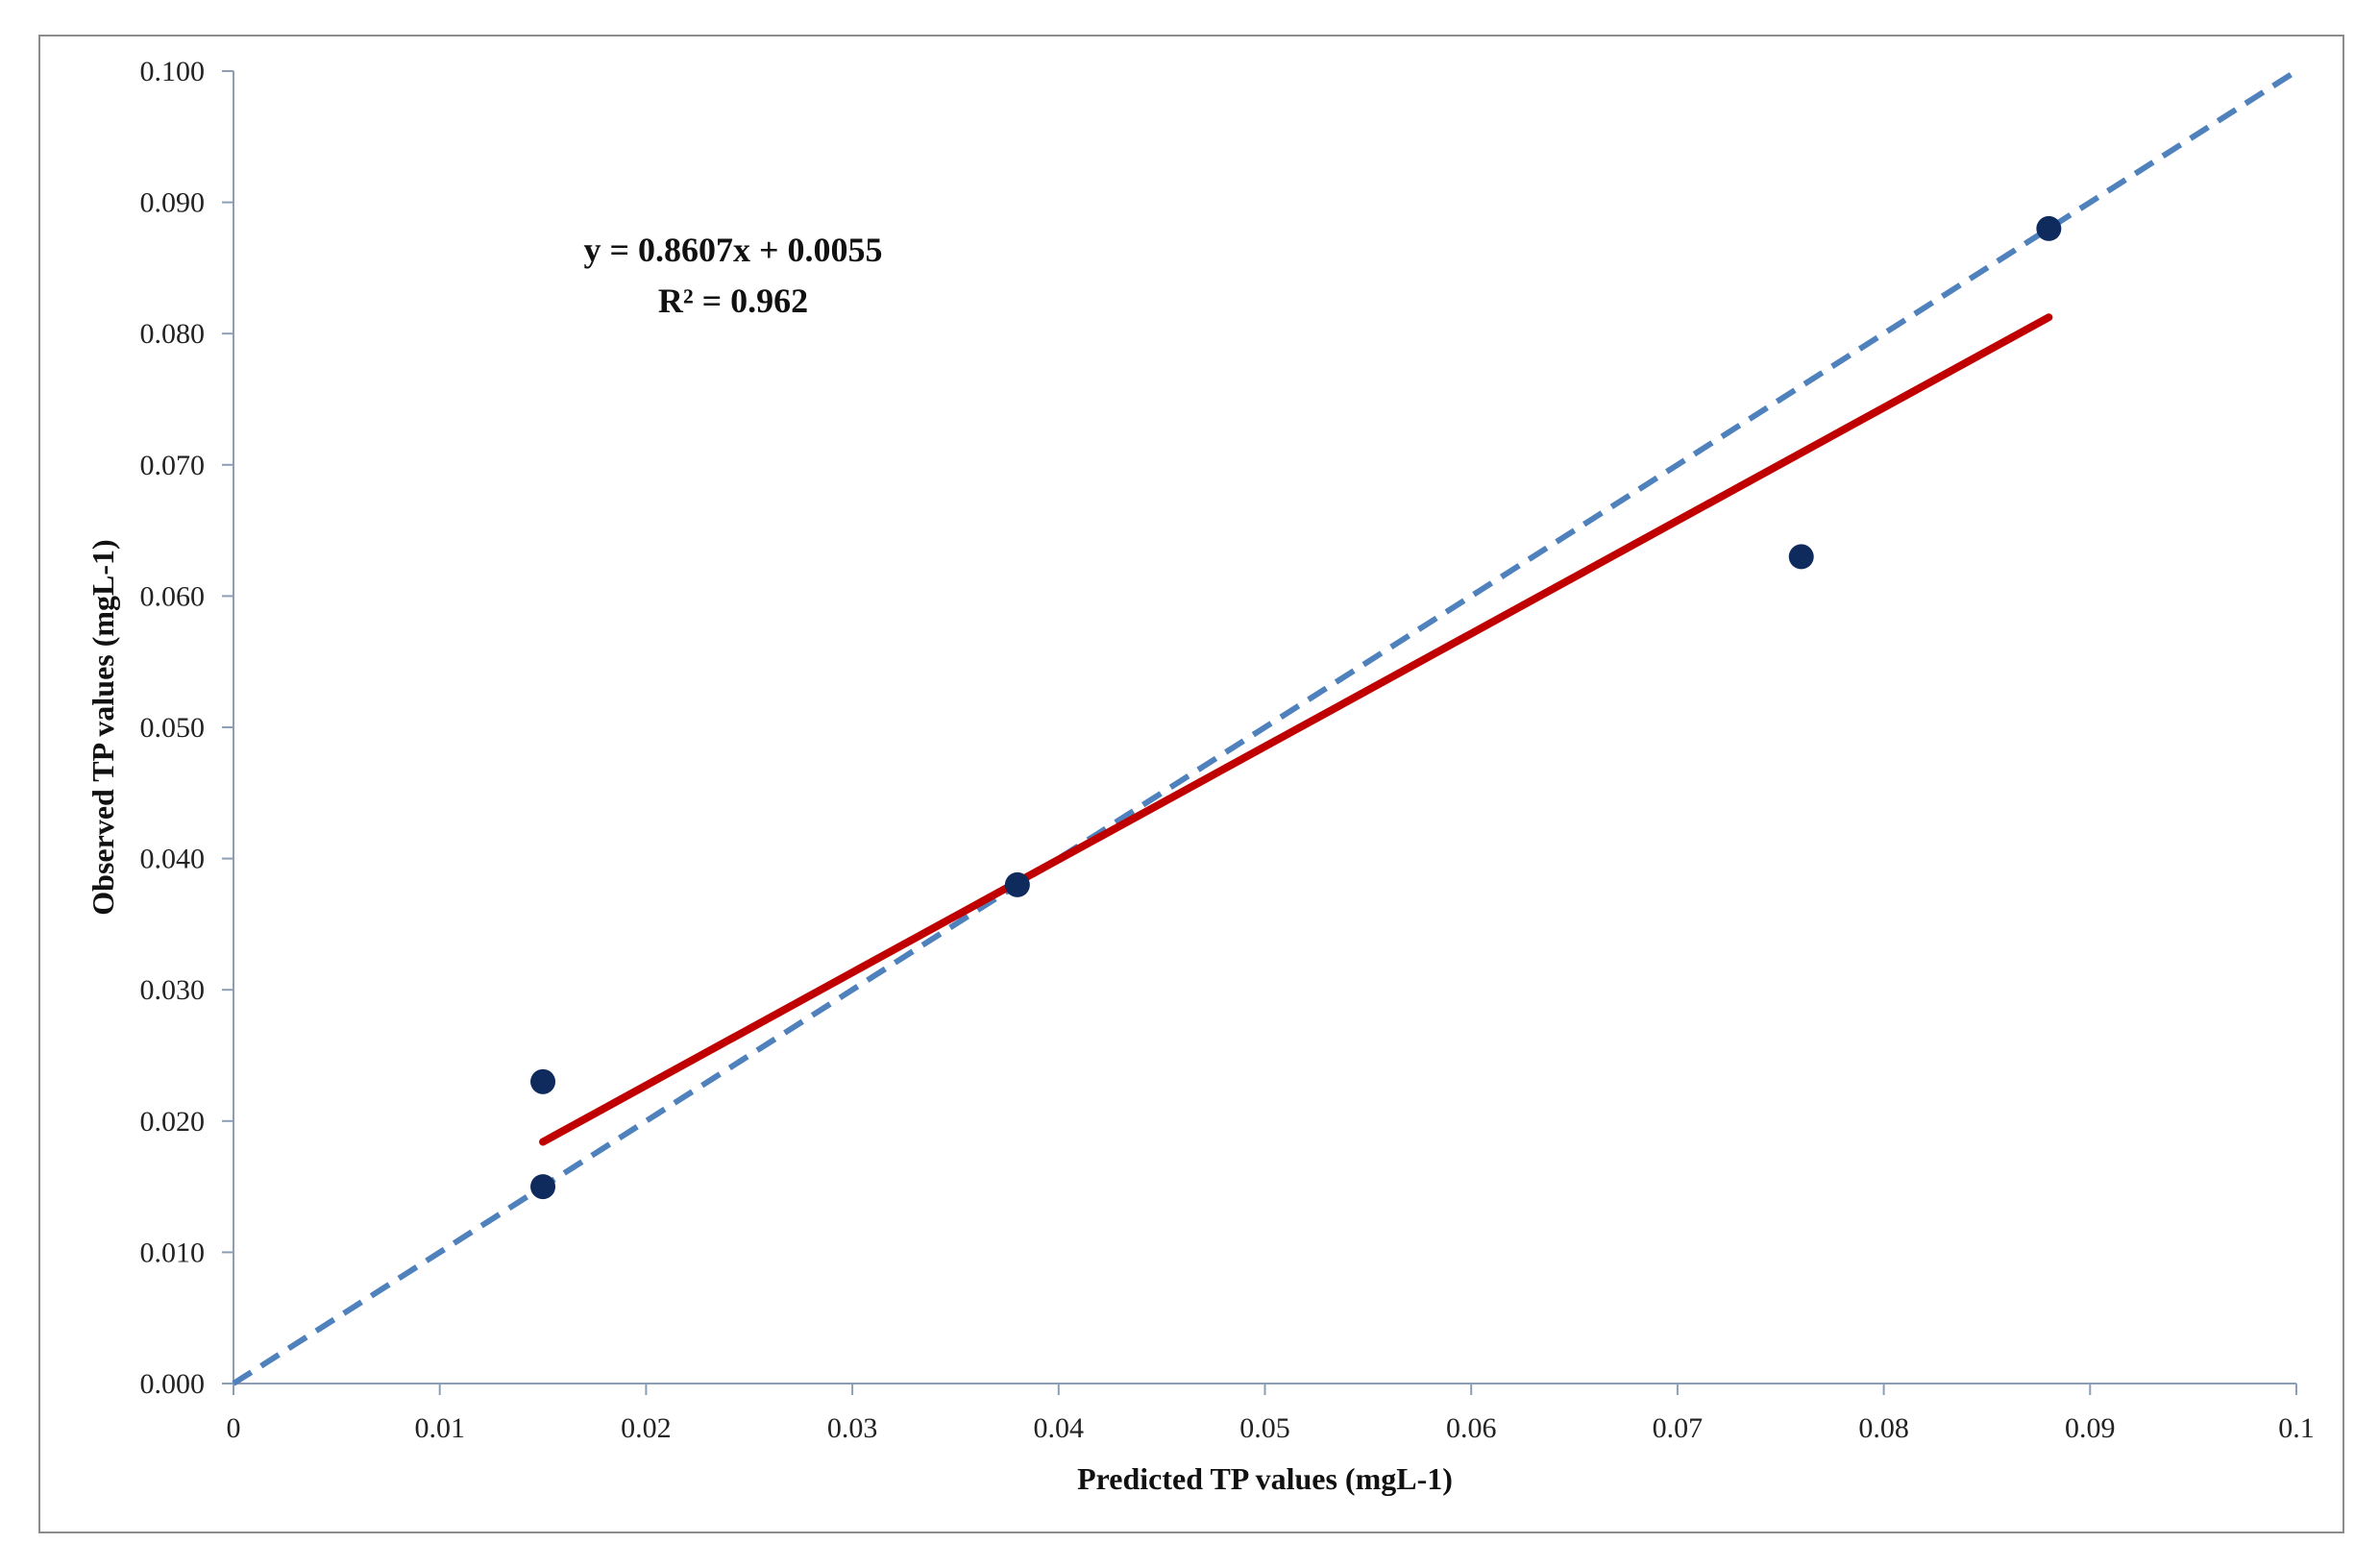 The height and width of the screenshot is (1568, 2379). What do you see at coordinates (1264, 1428) in the screenshot?
I see `x-tick-label: 0.05` at bounding box center [1264, 1428].